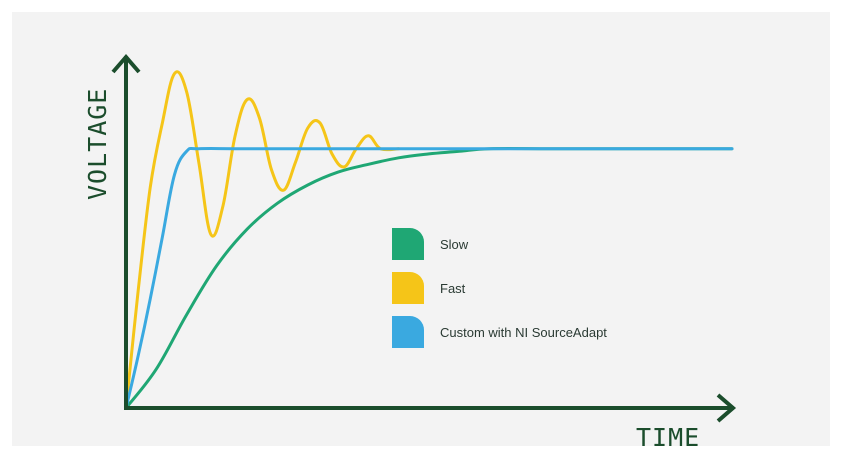 This screenshot has height=458, width=842. What do you see at coordinates (726, 408) in the screenshot?
I see `x-axis-arrowhead` at bounding box center [726, 408].